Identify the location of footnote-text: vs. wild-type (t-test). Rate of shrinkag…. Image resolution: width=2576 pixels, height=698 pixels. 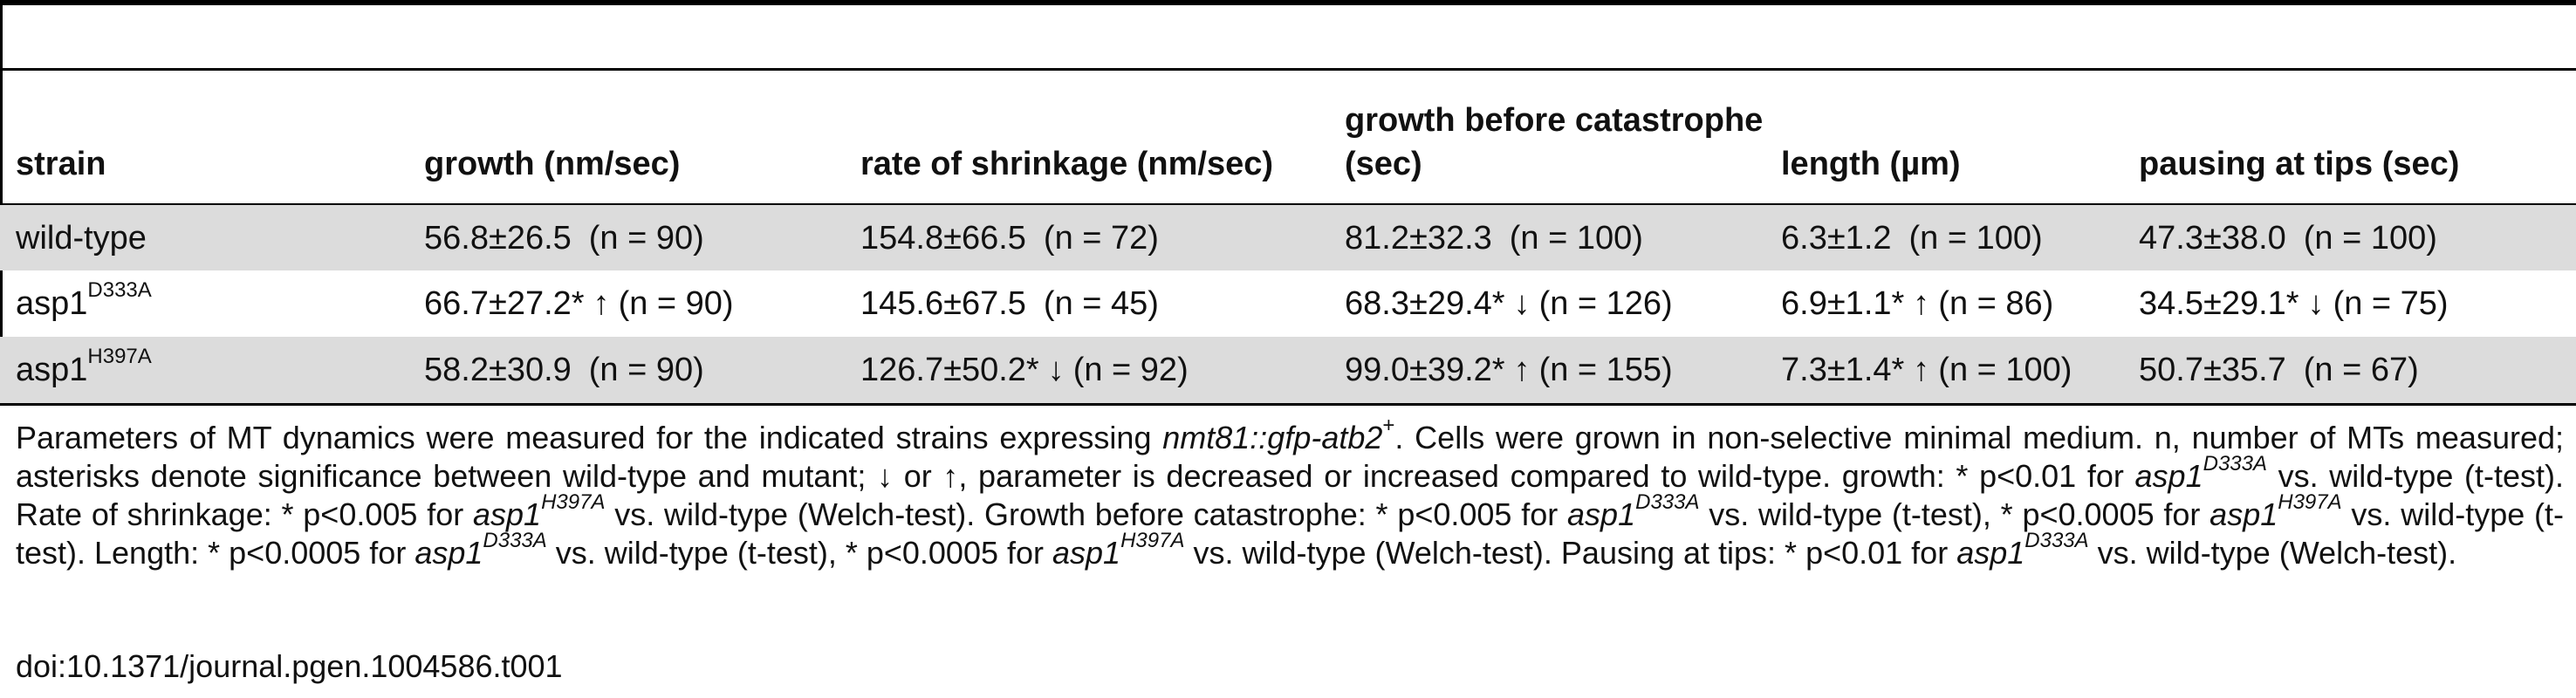
(1290, 495).